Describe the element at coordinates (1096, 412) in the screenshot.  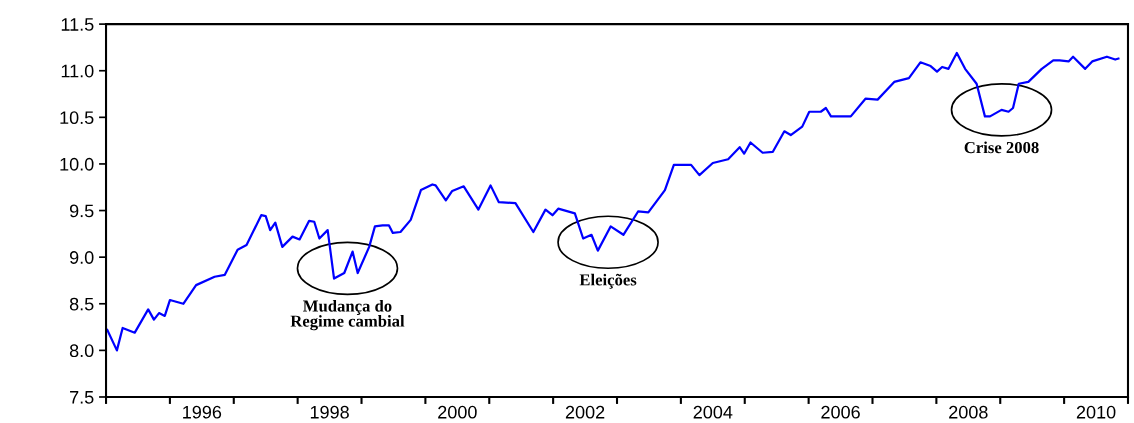
I see `x-tick-label: 2010` at that location.